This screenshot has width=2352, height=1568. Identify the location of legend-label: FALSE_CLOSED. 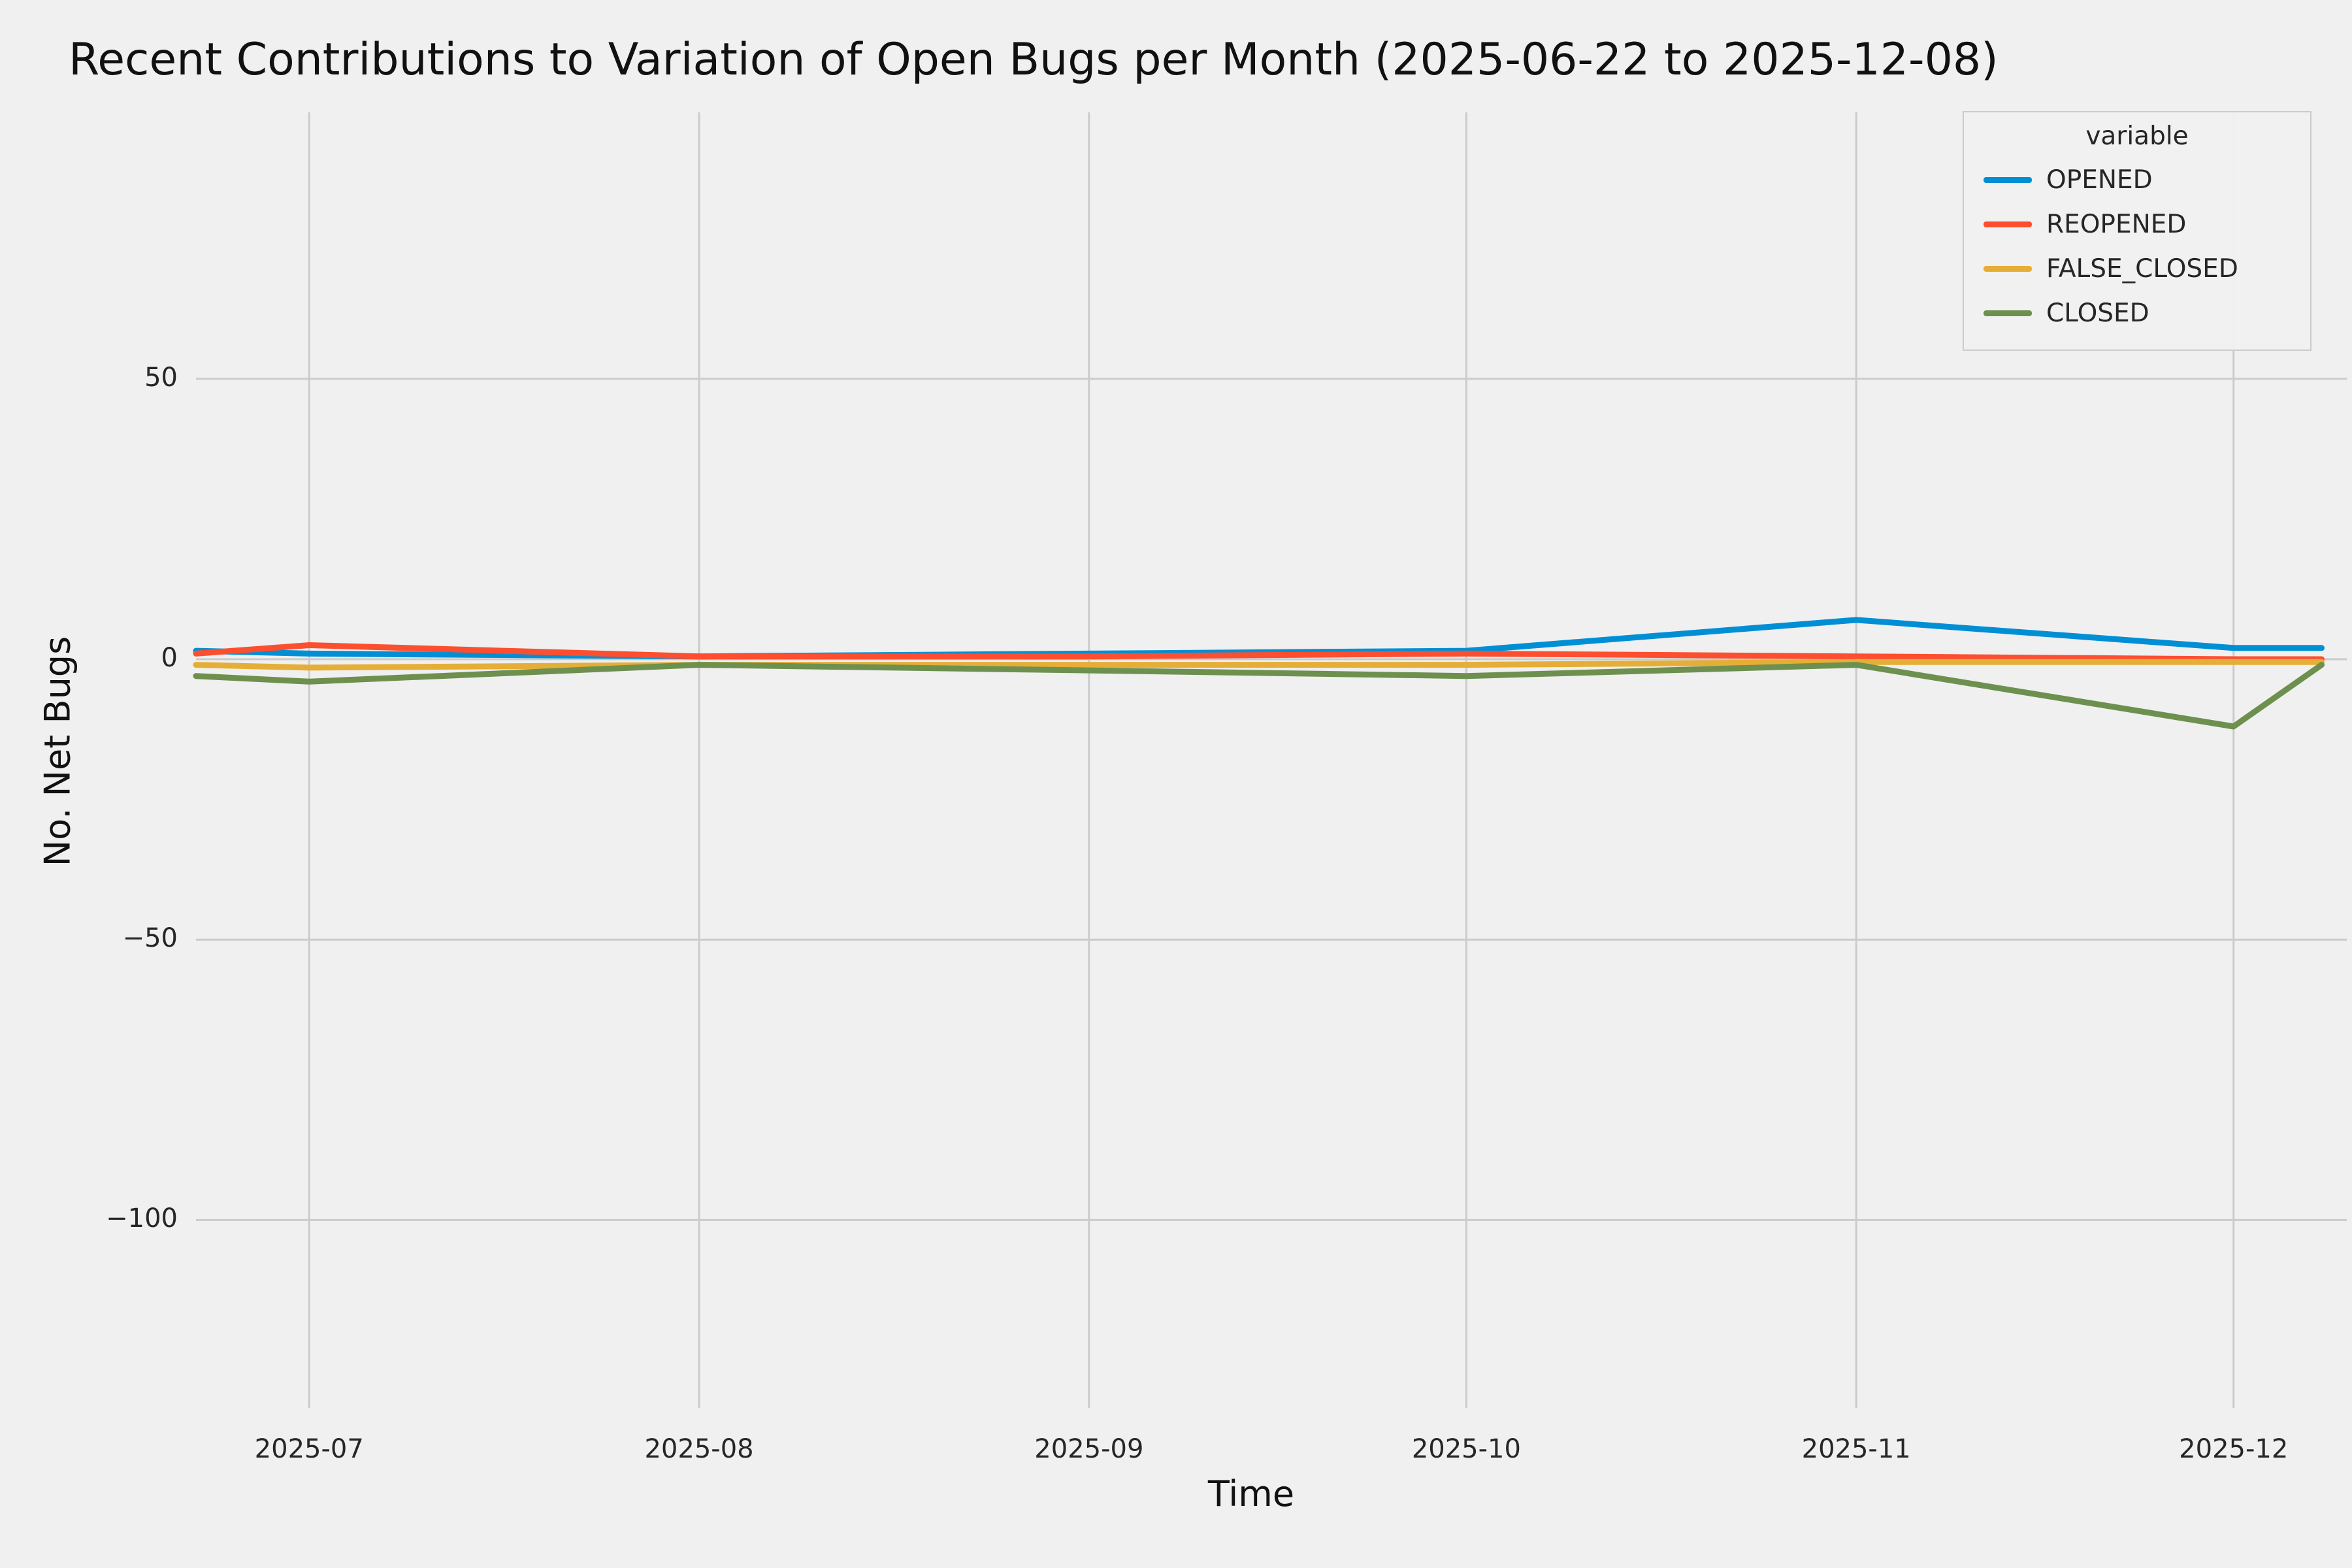
(2142, 268).